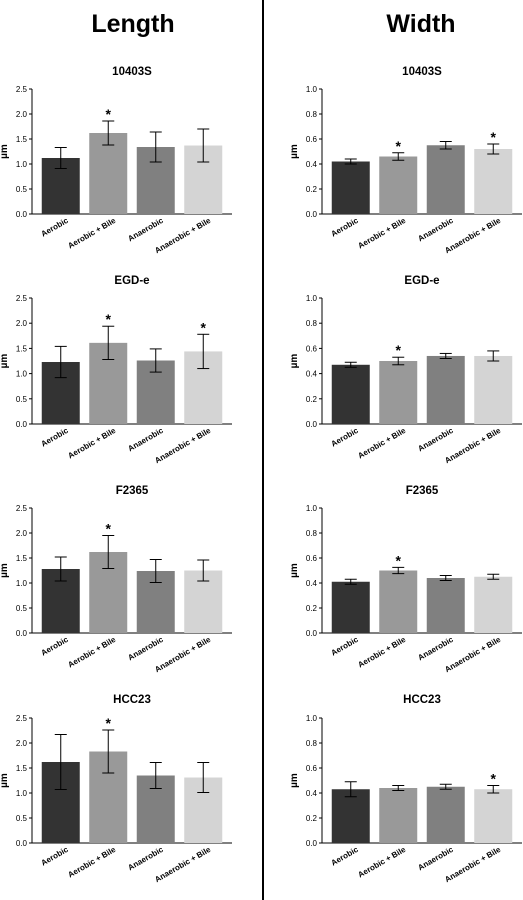 This screenshot has height=900, width=523. What do you see at coordinates (421, 24) in the screenshot?
I see `width-column-title: Width` at bounding box center [421, 24].